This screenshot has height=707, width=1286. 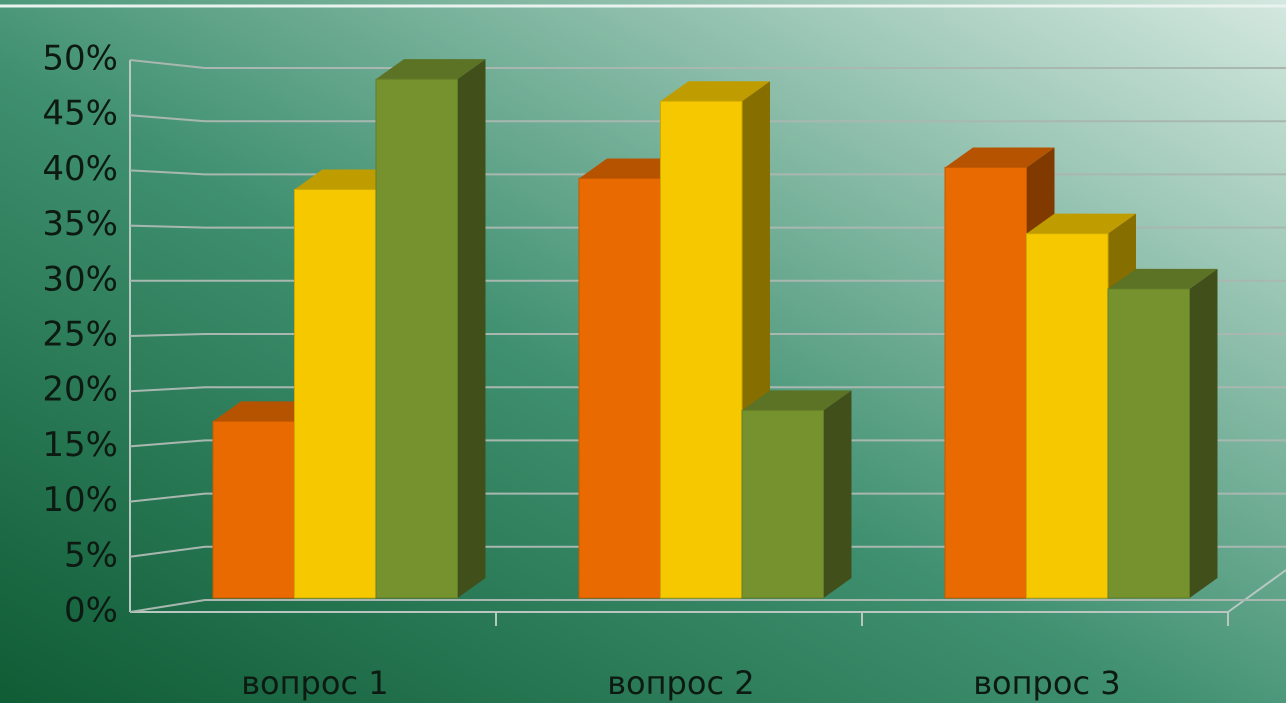 What do you see at coordinates (80, 224) in the screenshot?
I see `y-tick-label: 35%` at bounding box center [80, 224].